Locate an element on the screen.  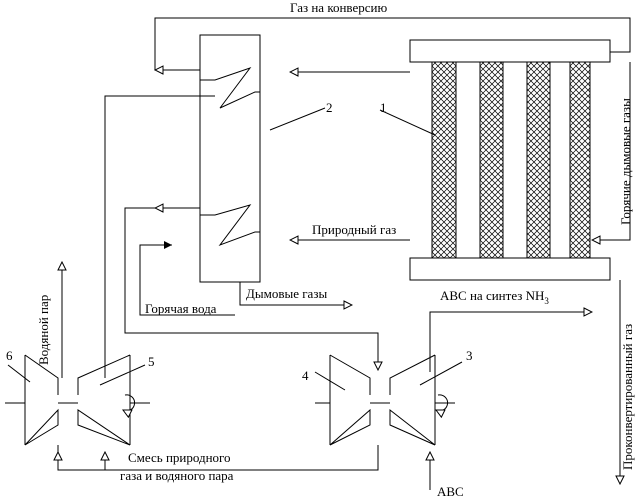
label: Дымовые газы is located at coordinates (286, 293).